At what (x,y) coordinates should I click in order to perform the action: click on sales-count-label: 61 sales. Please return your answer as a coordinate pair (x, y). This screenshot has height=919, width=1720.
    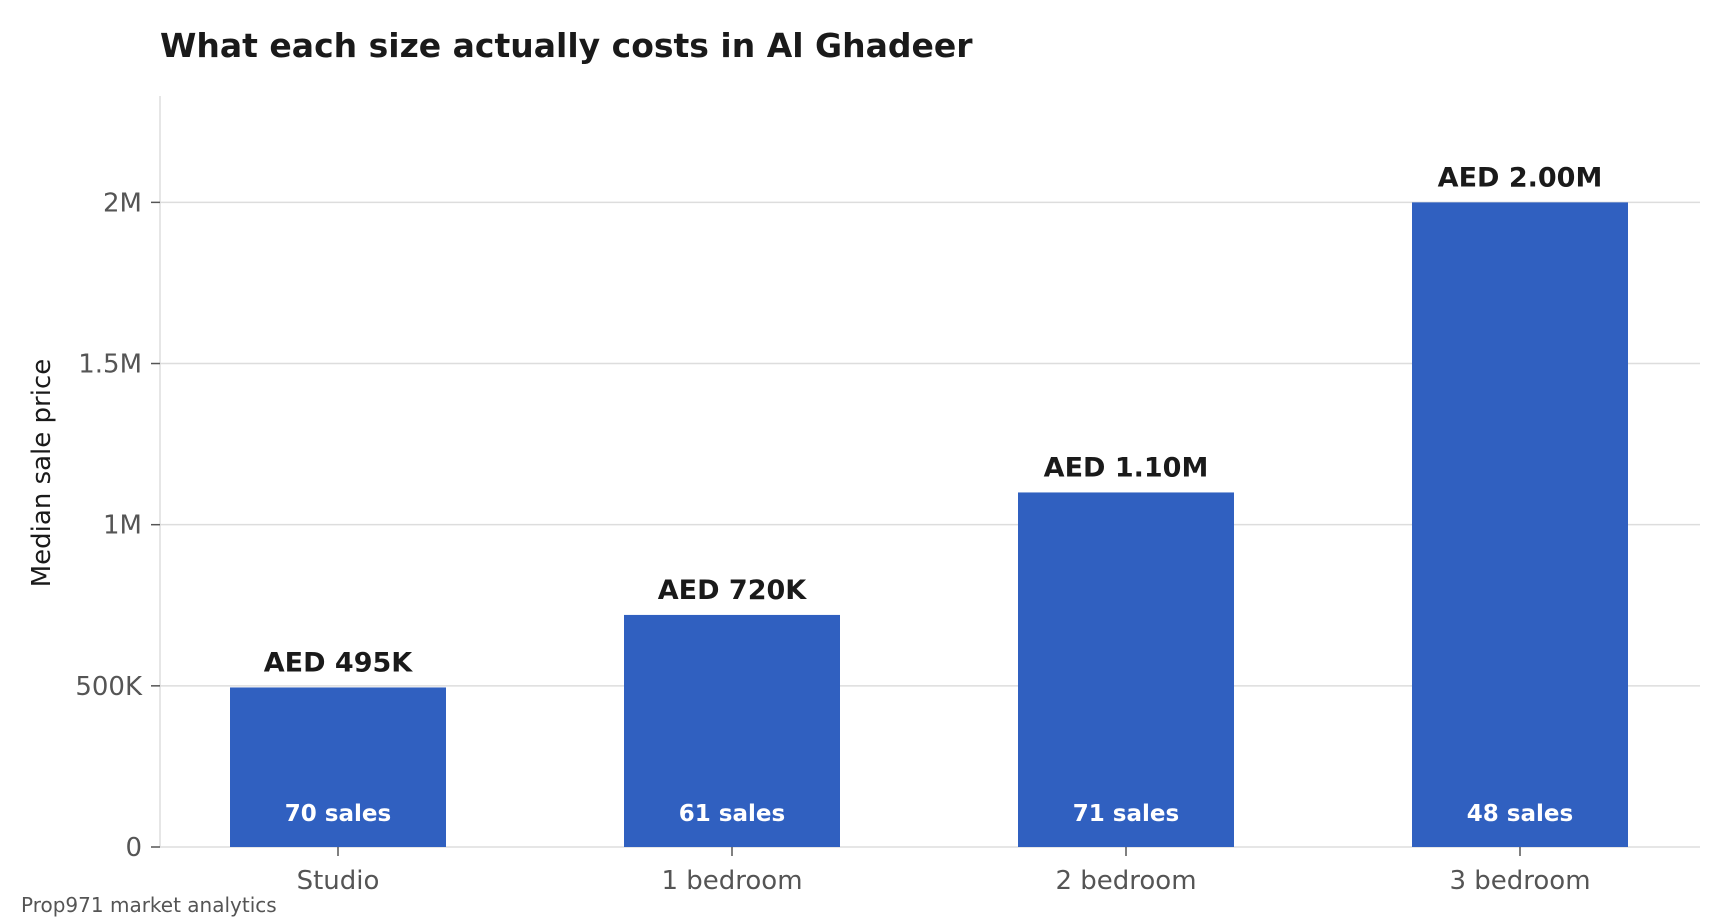
    Looking at the image, I should click on (732, 814).